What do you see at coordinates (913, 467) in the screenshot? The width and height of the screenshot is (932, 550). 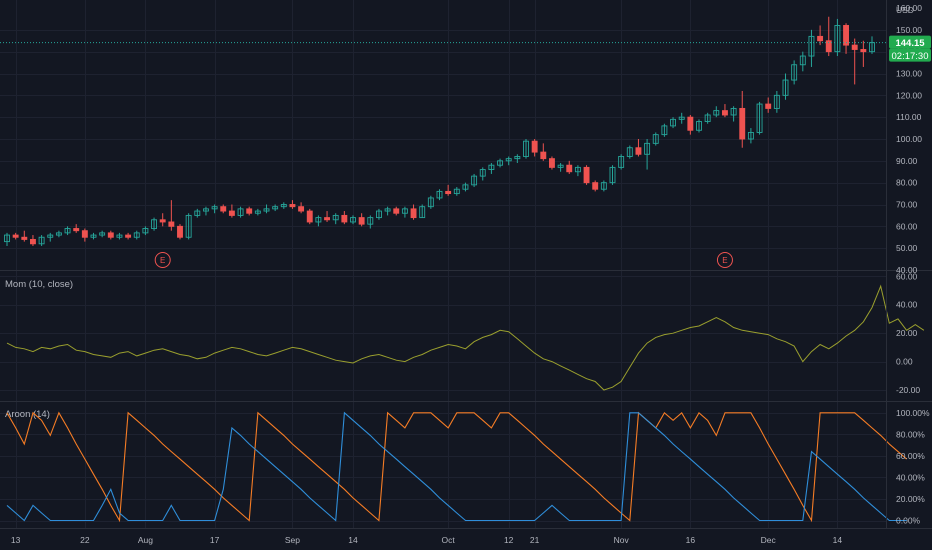 I see `aroon-axis: 100.00% 80.00% 60.00% 40.00% 20.00% 0.00%` at bounding box center [913, 467].